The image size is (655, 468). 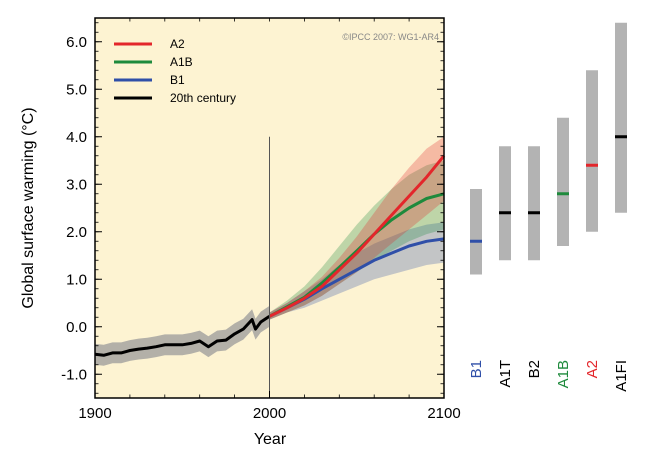 What do you see at coordinates (181, 62) in the screenshot?
I see `legend-label: A1B` at bounding box center [181, 62].